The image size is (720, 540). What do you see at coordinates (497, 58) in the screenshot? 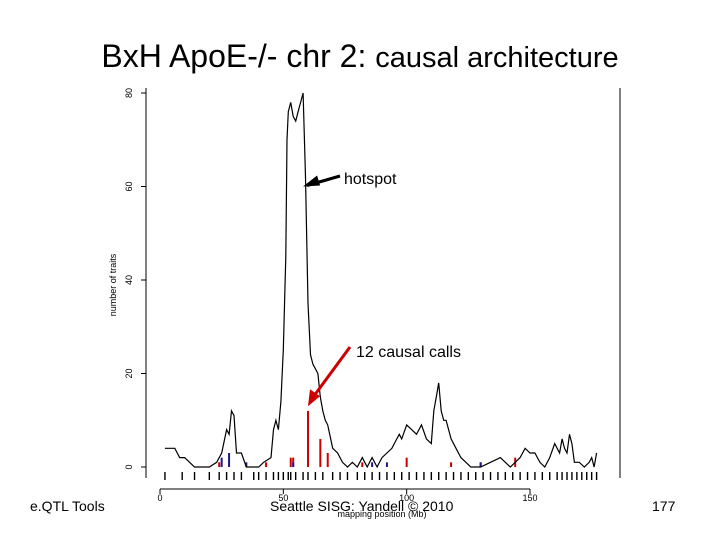
I see `title-sub: causal architecture` at bounding box center [497, 58].